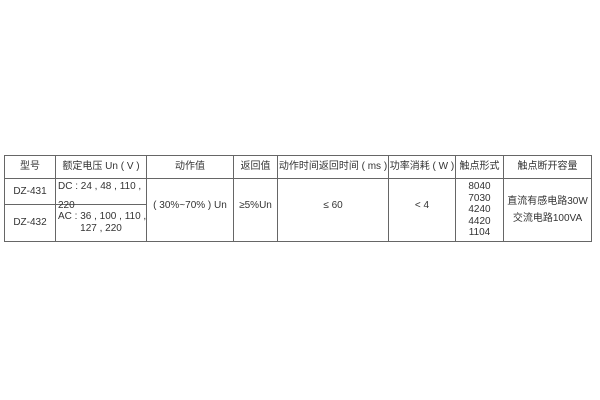  Describe the element at coordinates (30, 222) in the screenshot. I see `model-cell-dz432: DZ-432` at that location.